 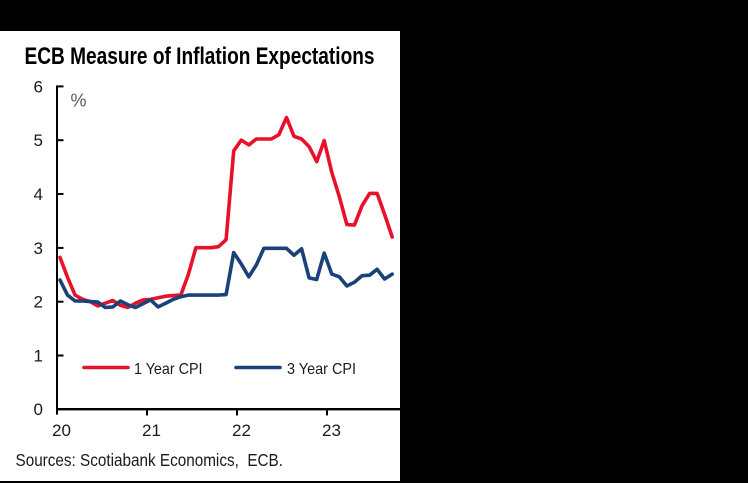 I want to click on svg-text: 4, so click(x=38, y=194).